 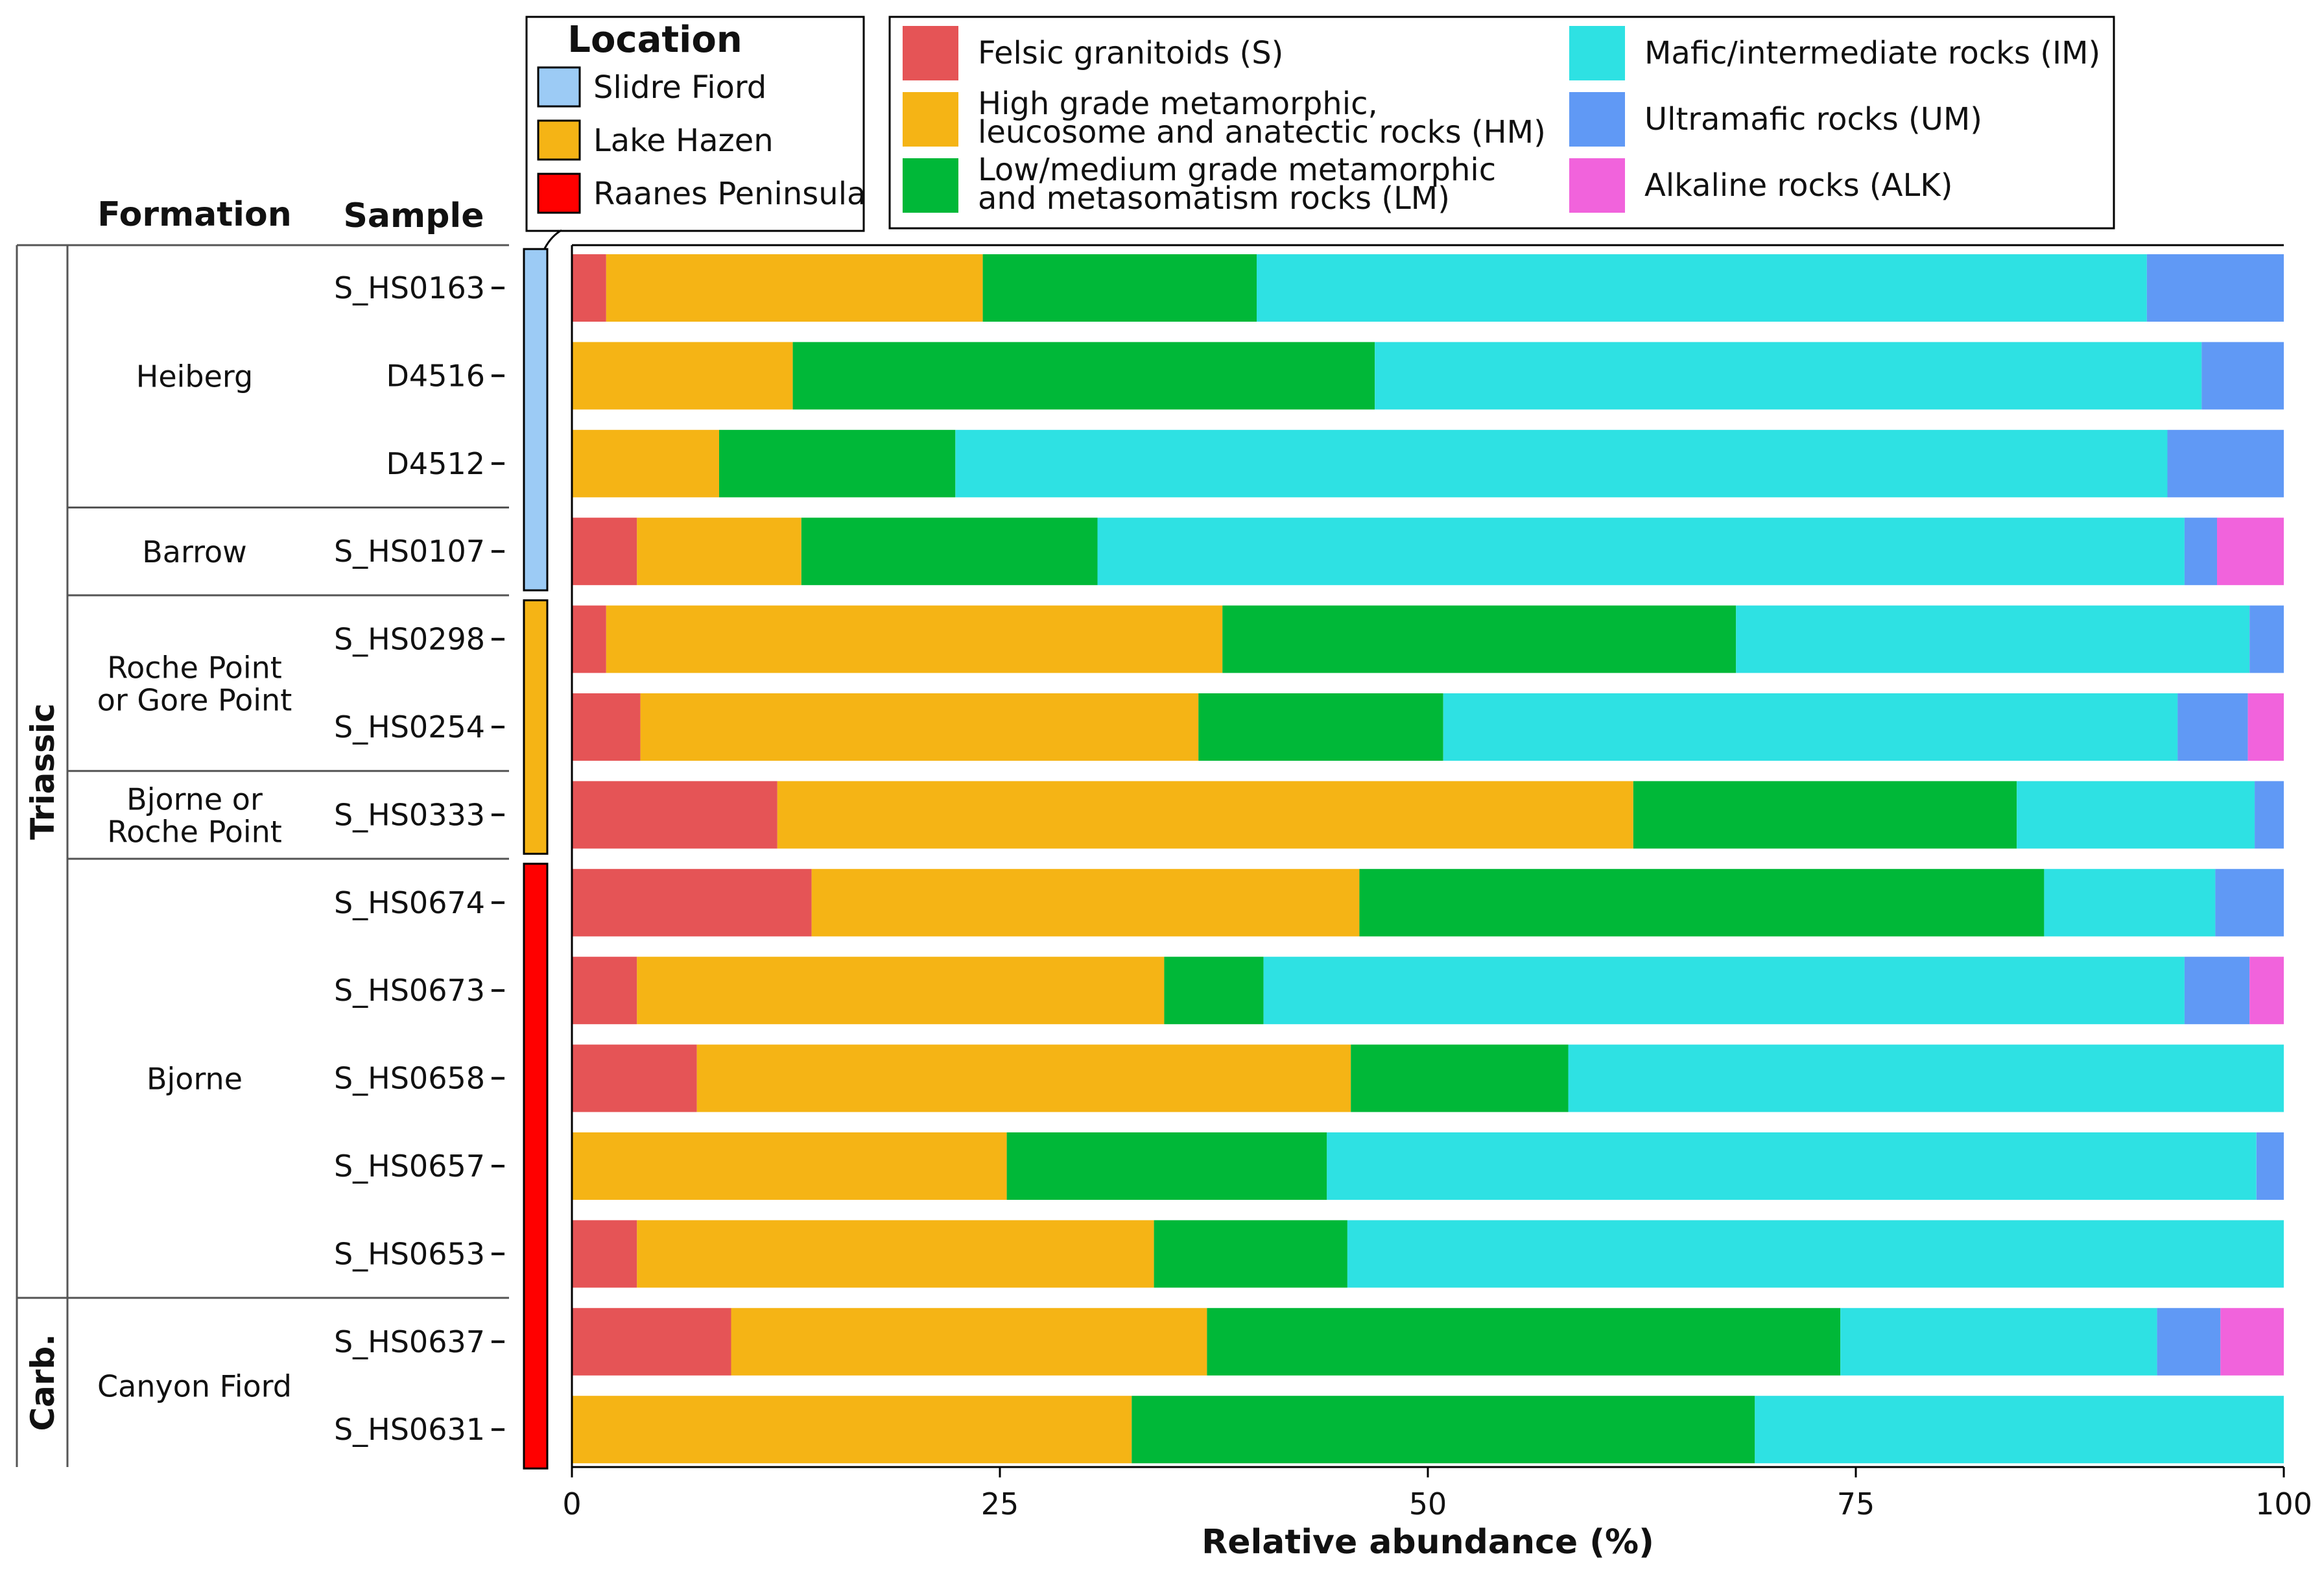 I want to click on location-legend-box, so click(x=695, y=124).